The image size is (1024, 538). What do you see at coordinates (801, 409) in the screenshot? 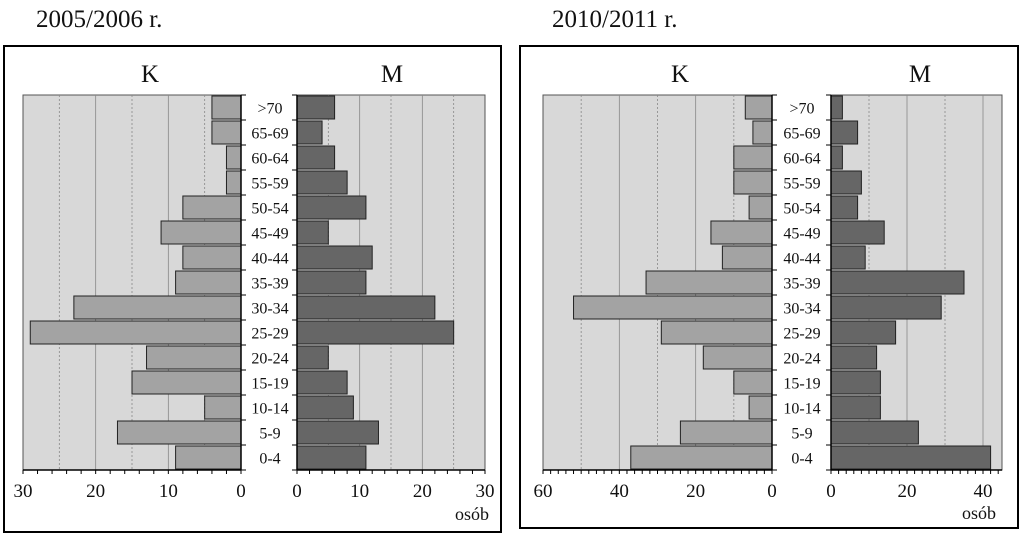
I see `age-group-label: 10-14` at bounding box center [801, 409].